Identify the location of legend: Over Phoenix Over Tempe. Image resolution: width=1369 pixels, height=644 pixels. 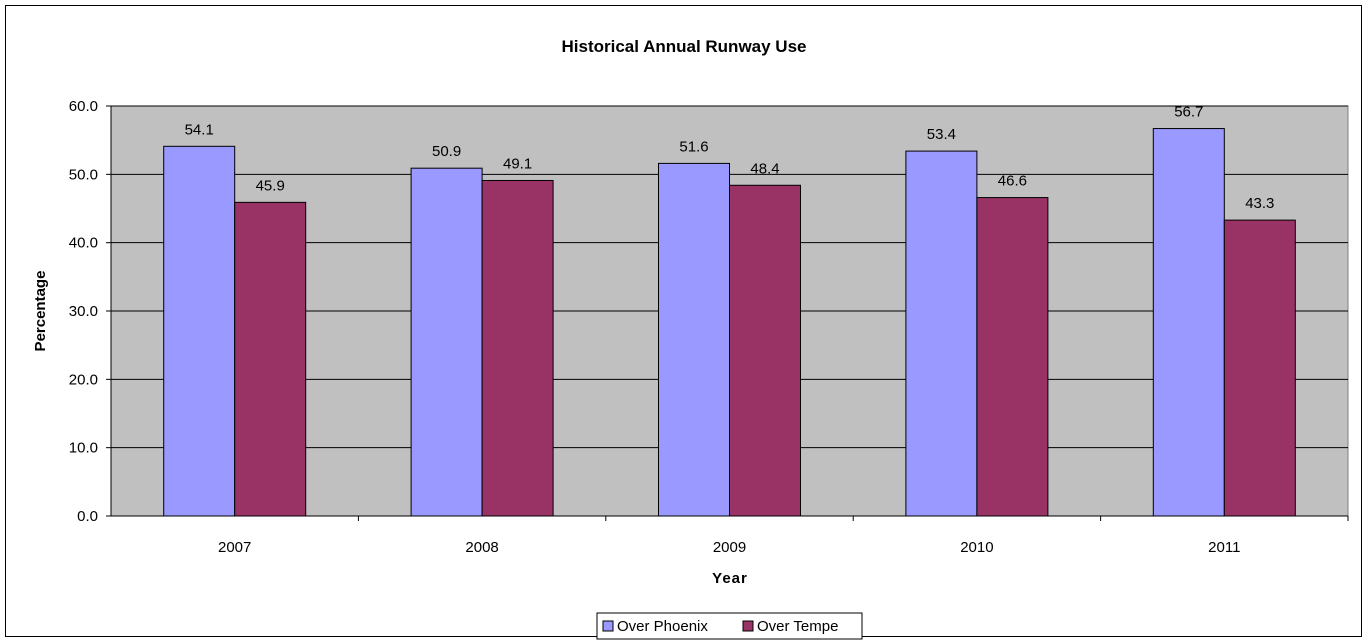
(729, 626).